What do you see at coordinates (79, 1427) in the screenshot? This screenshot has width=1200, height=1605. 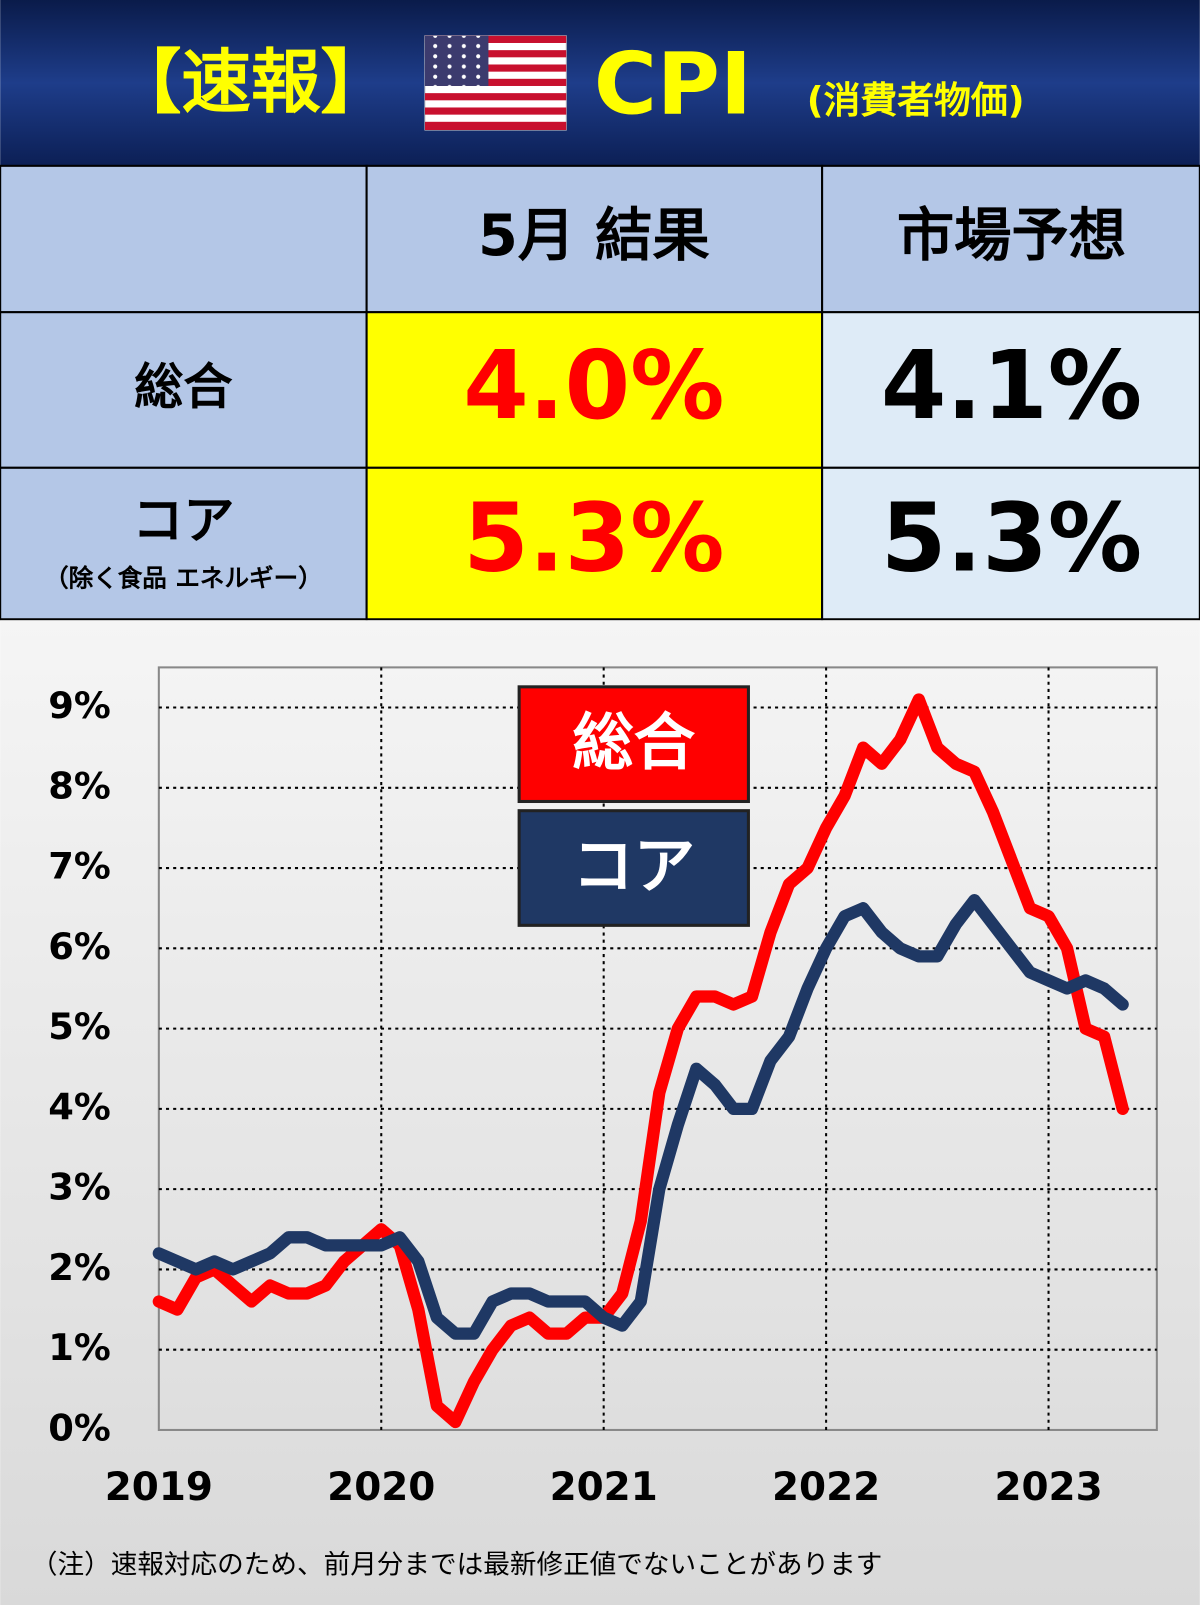 I see `y-tick-label: 0%` at bounding box center [79, 1427].